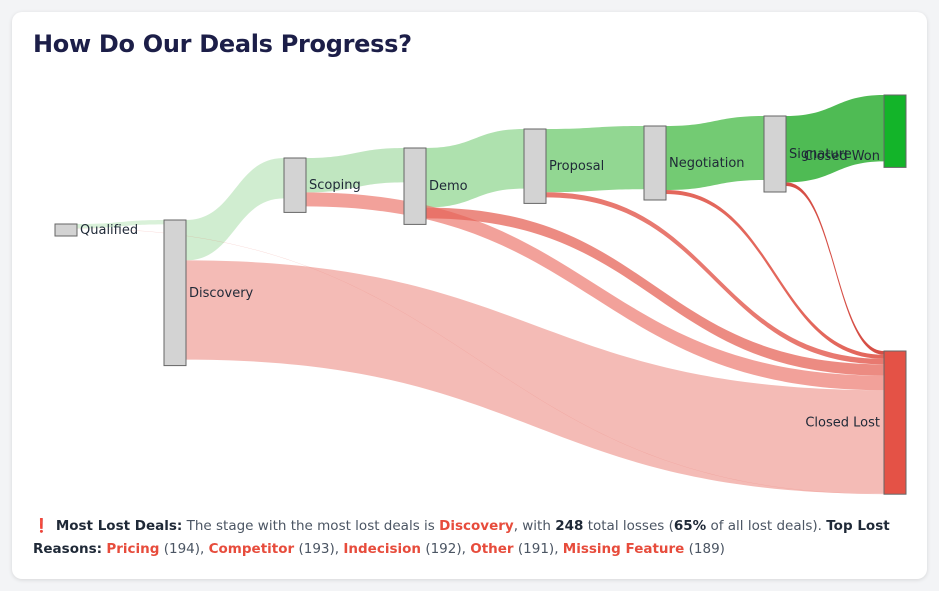 The image size is (939, 591). I want to click on summary-reasons-label: Top Lost Reasons:, so click(461, 537).